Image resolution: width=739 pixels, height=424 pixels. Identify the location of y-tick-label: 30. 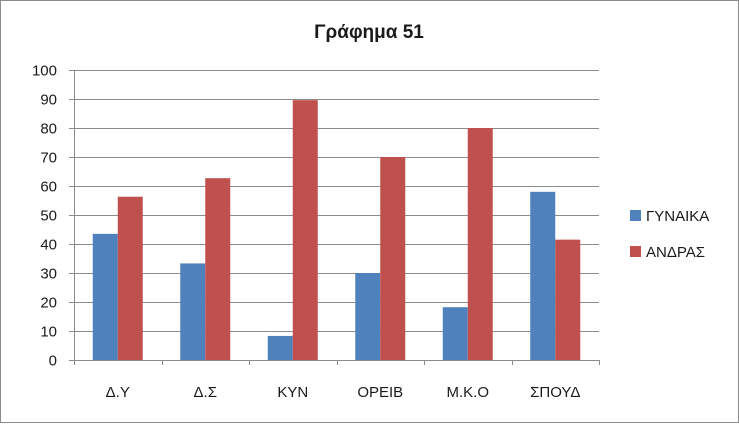
(48, 274).